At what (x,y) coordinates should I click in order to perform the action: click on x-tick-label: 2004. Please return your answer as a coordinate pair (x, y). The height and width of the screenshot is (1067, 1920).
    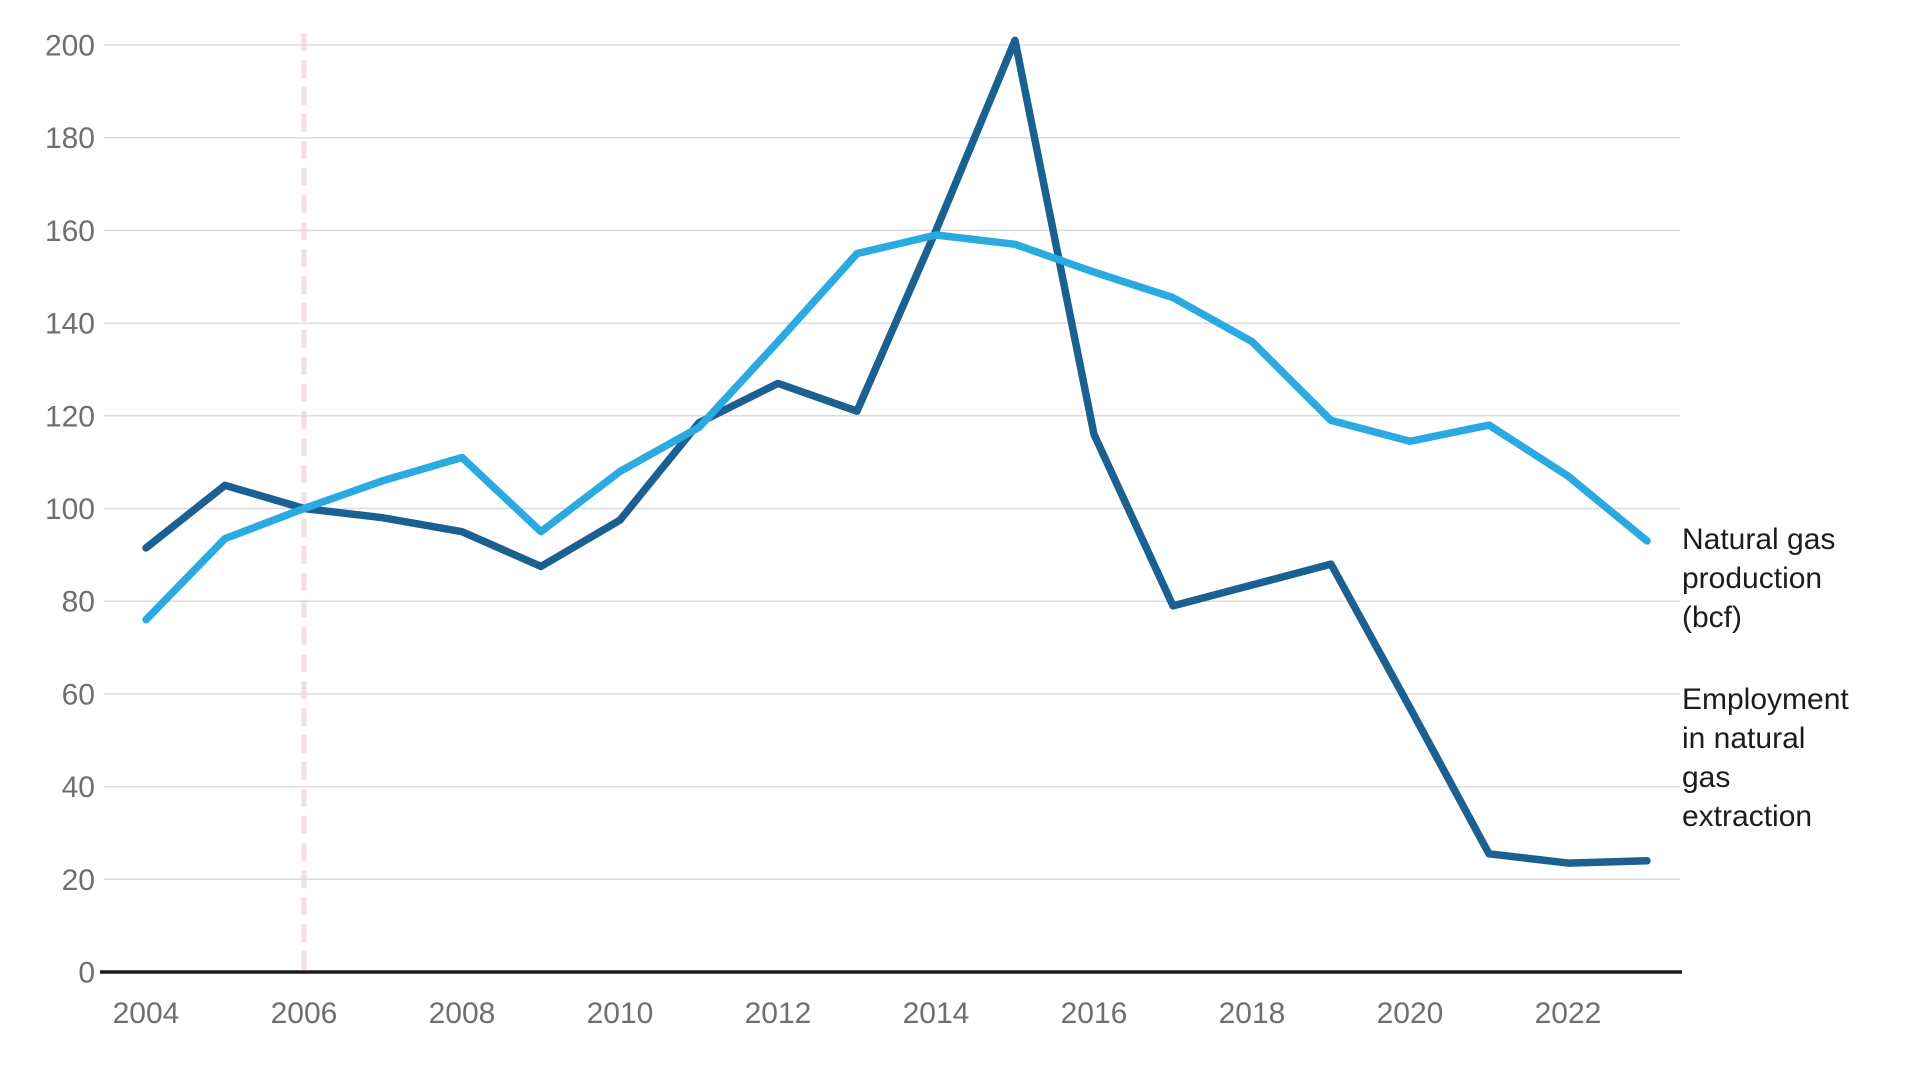
    Looking at the image, I should click on (146, 1013).